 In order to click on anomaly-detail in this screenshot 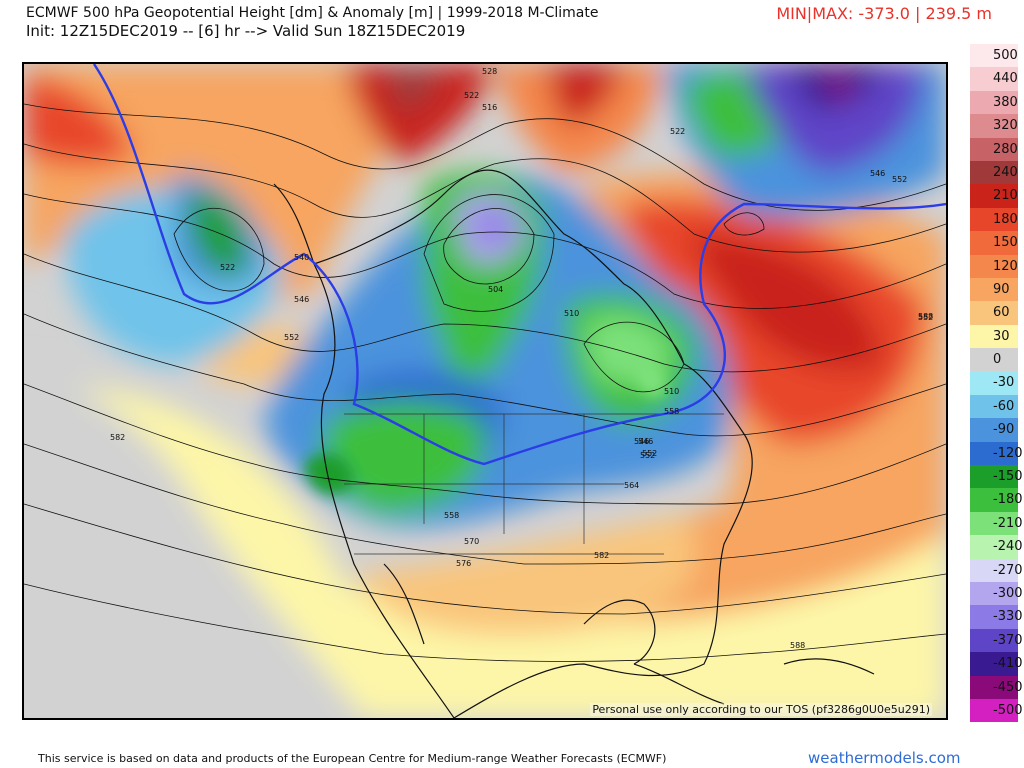, I will do `click(485, 428)`.